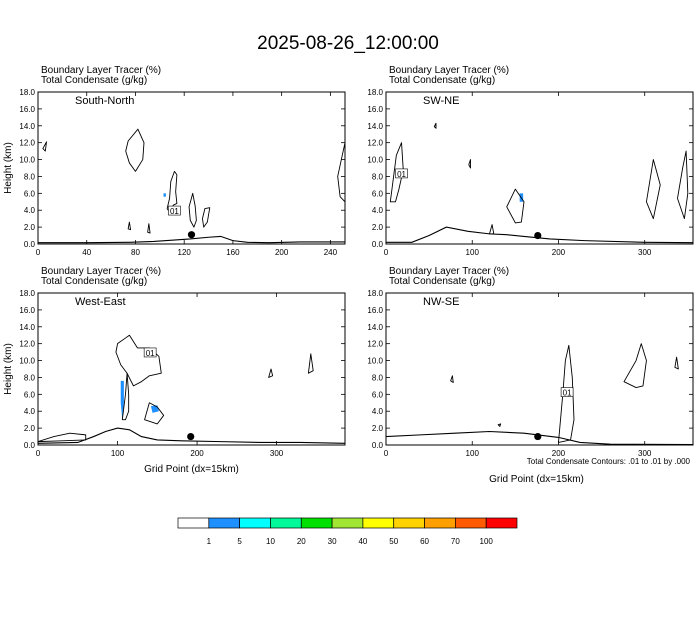  What do you see at coordinates (86, 252) in the screenshot?
I see `x-tick-label: 40` at bounding box center [86, 252].